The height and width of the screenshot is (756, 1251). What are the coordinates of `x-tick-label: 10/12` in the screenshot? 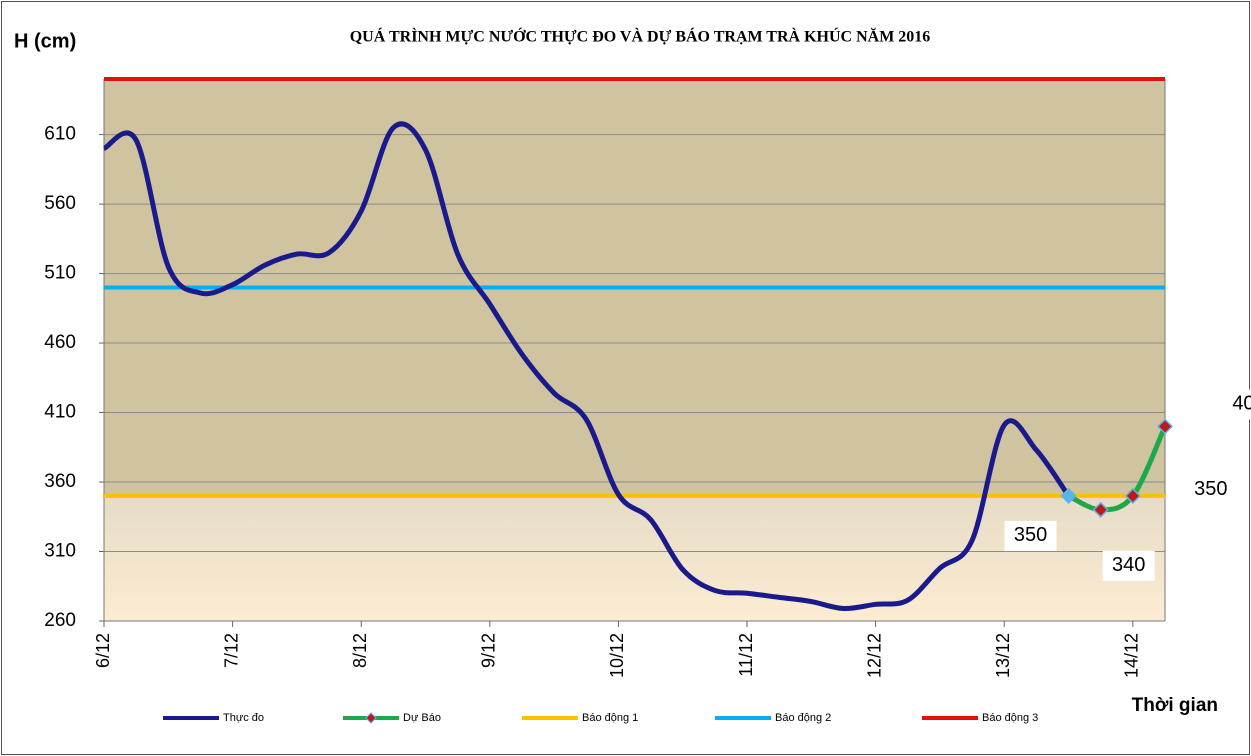 It's located at (617, 655).